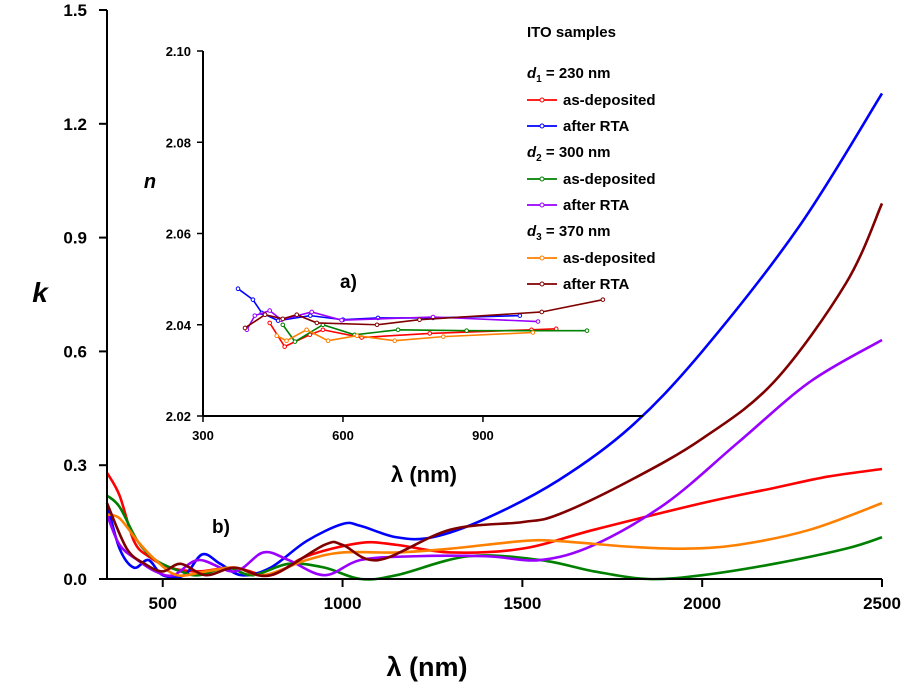  I want to click on inset-x-tick-label: 600, so click(343, 435).